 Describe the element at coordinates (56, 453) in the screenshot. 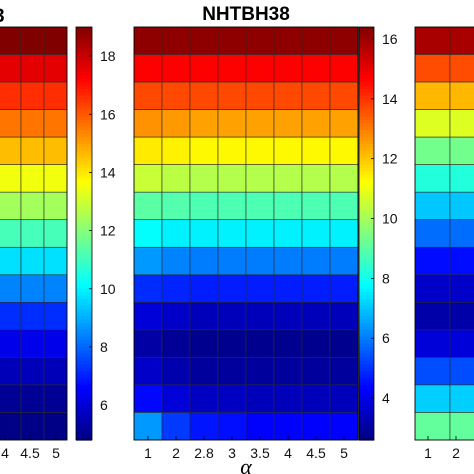

I see `x-tick-label: 5` at that location.